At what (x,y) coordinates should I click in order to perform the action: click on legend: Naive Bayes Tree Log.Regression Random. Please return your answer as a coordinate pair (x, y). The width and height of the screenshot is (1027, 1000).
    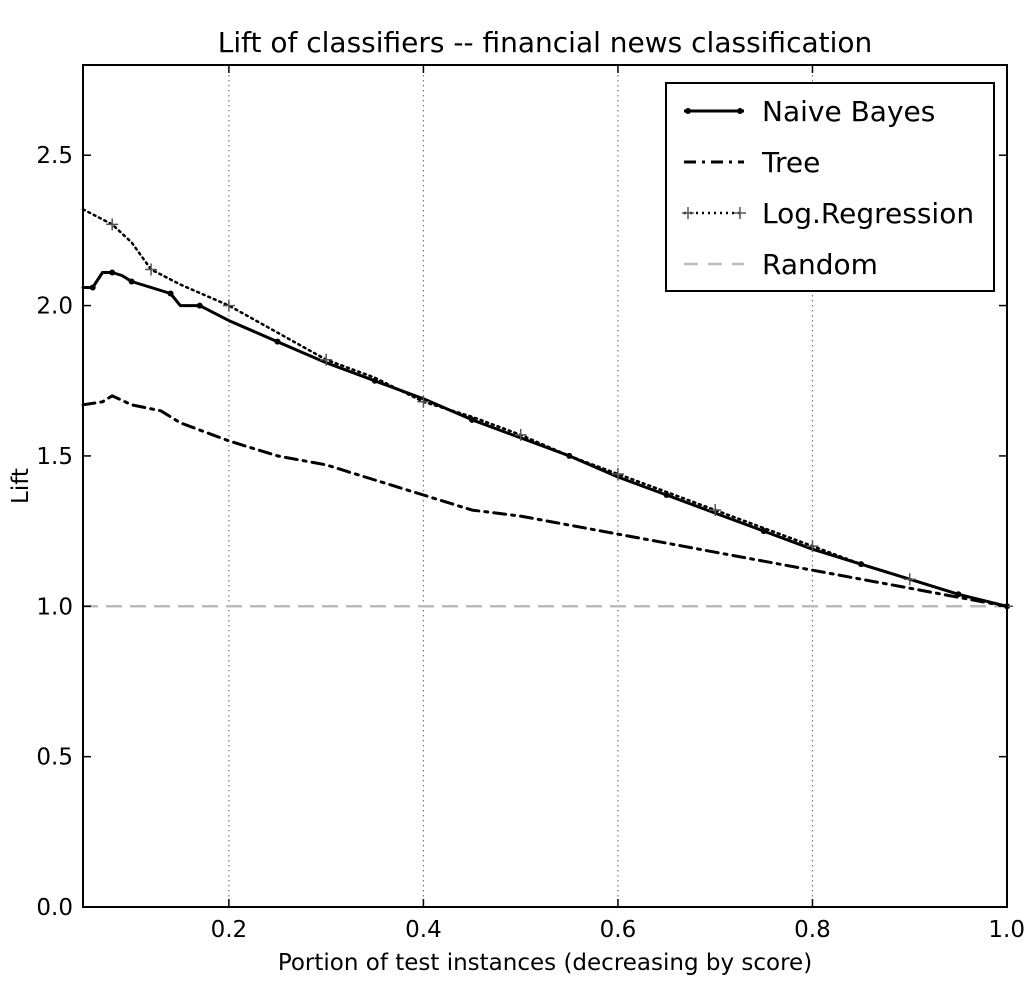
    Looking at the image, I should click on (830, 187).